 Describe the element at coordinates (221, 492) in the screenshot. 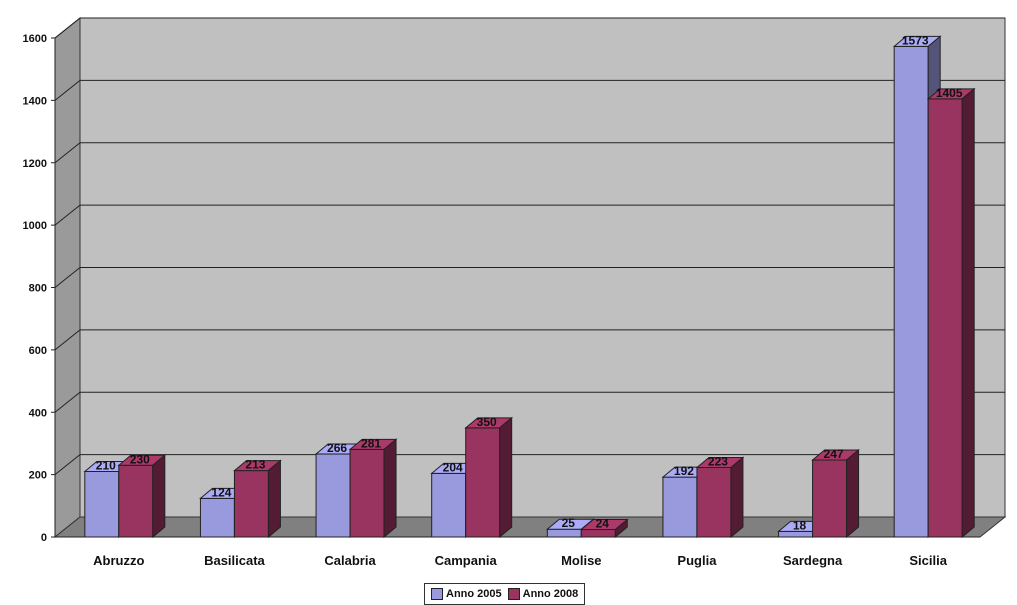

I see `data-label: 124` at that location.